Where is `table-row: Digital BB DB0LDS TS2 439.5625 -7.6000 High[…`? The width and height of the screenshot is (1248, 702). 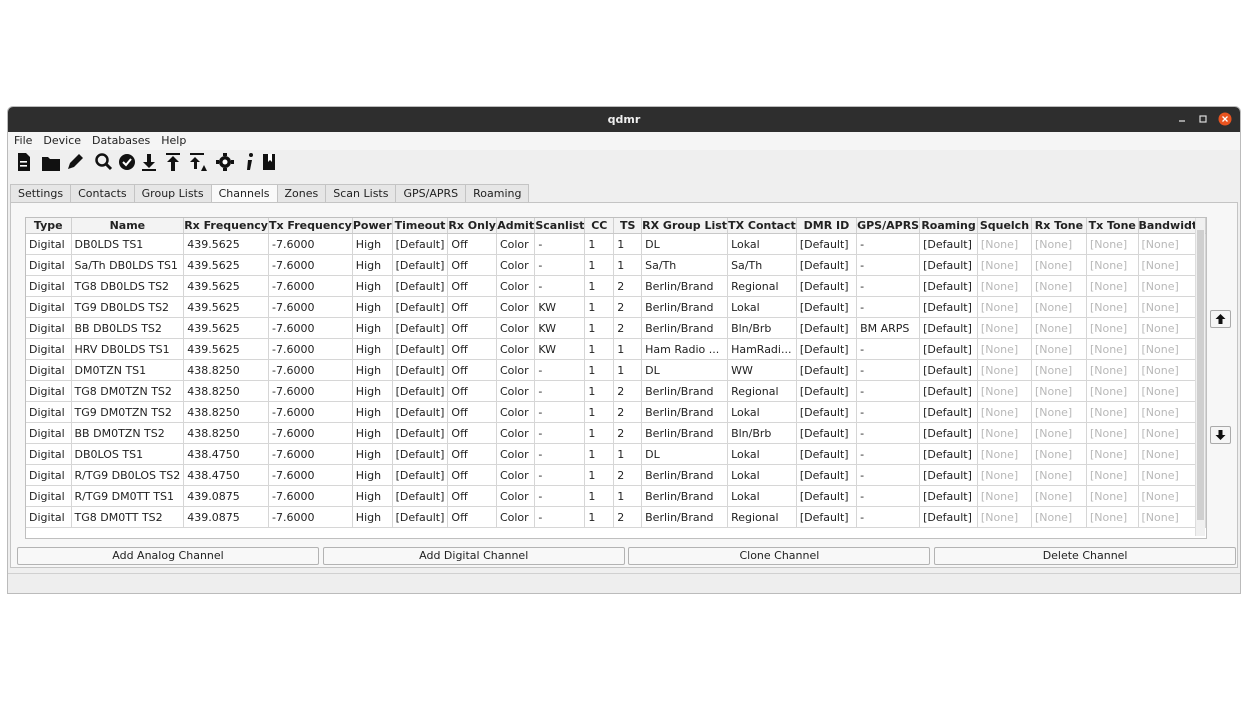 table-row: Digital BB DB0LDS TS2 439.5625 -7.6000 High[… is located at coordinates (616, 328).